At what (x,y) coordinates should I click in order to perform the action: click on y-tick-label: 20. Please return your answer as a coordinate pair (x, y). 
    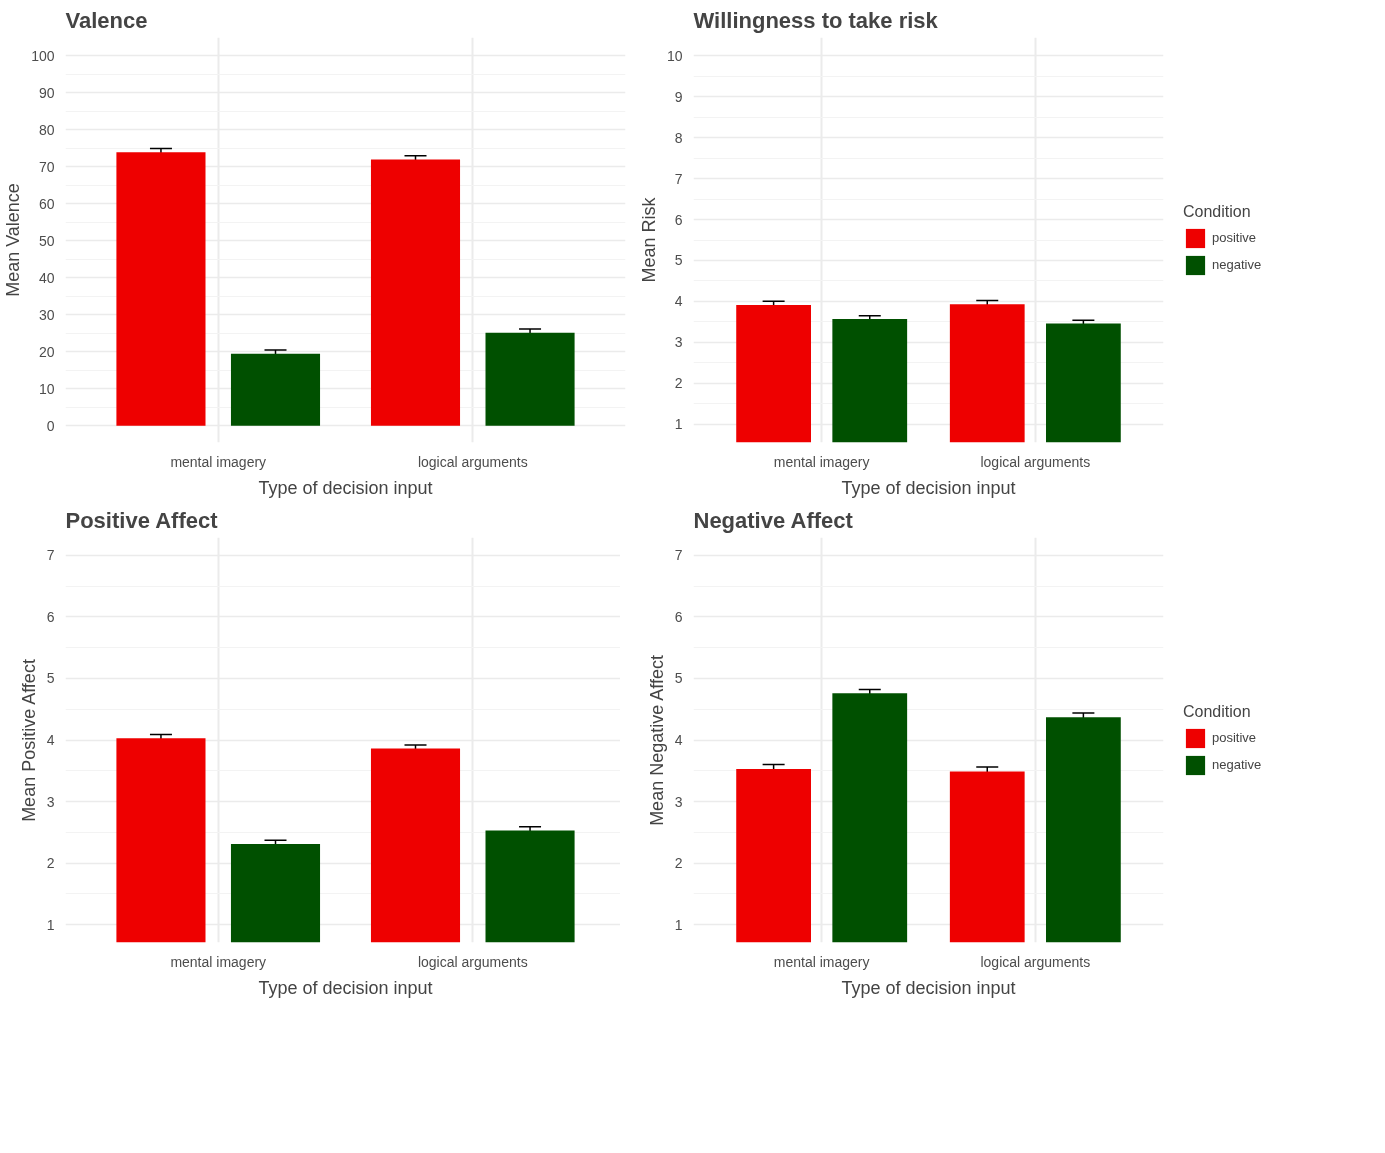
    Looking at the image, I should click on (46, 351).